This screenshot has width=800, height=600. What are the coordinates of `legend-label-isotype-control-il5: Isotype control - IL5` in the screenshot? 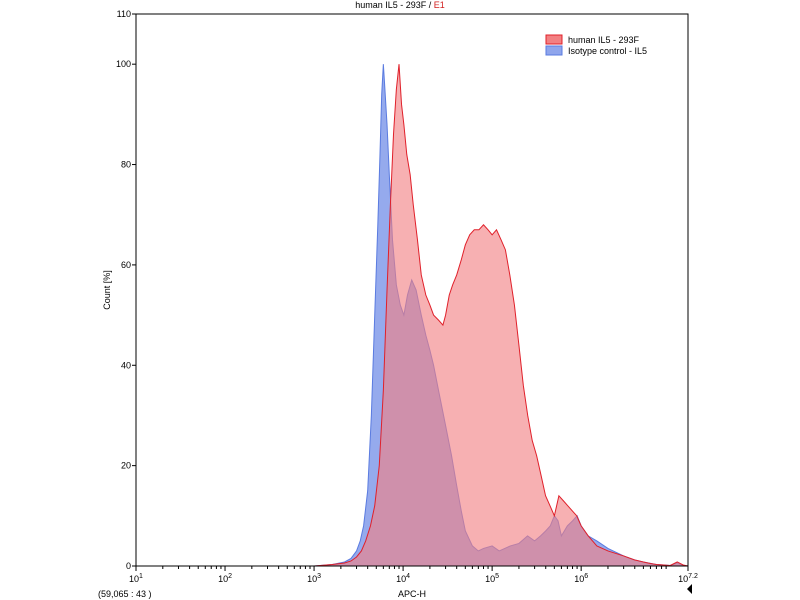 It's located at (607, 51).